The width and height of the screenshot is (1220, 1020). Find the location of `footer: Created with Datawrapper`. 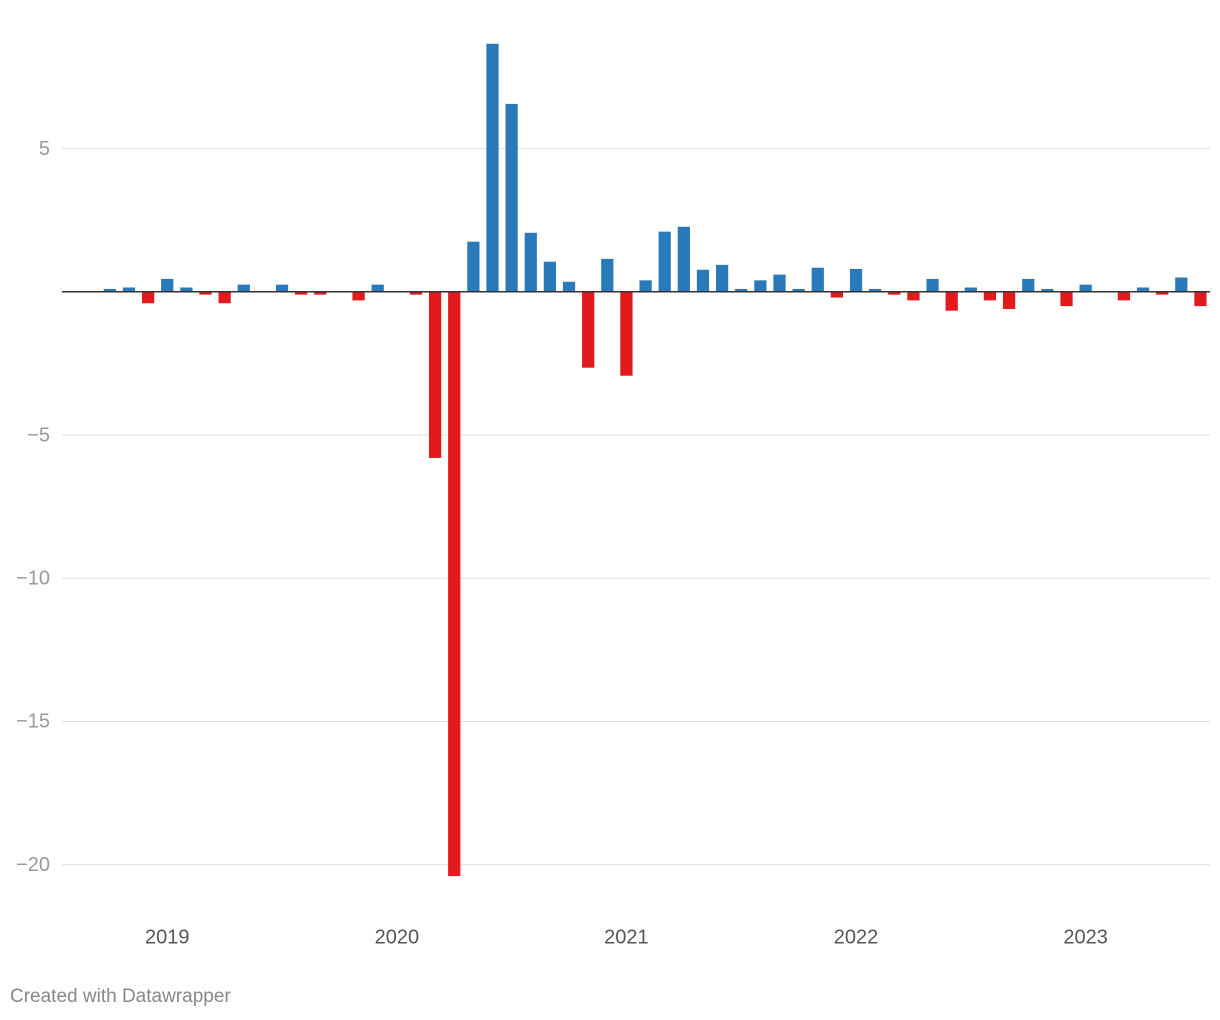

footer: Created with Datawrapper is located at coordinates (120, 996).